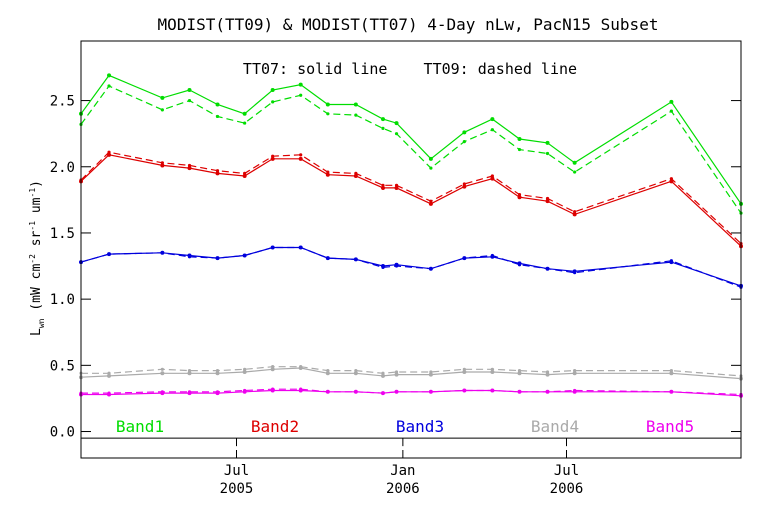 This screenshot has width=768, height=516. Describe the element at coordinates (36, 332) in the screenshot. I see `y-axis-label-main: L` at that location.